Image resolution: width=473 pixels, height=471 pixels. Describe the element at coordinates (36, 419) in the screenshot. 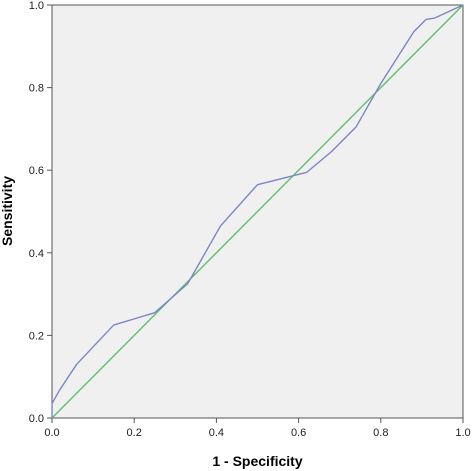

I see `y-tick-label: 0.0` at that location.